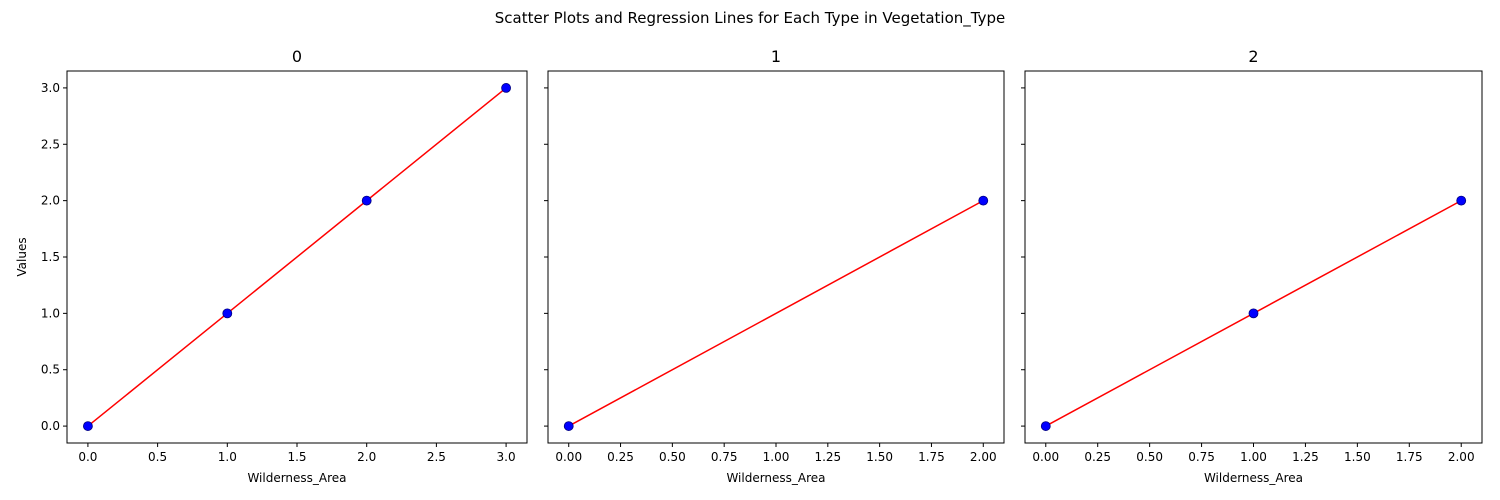  What do you see at coordinates (22, 256) in the screenshot?
I see `y-axis-label: Values` at bounding box center [22, 256].